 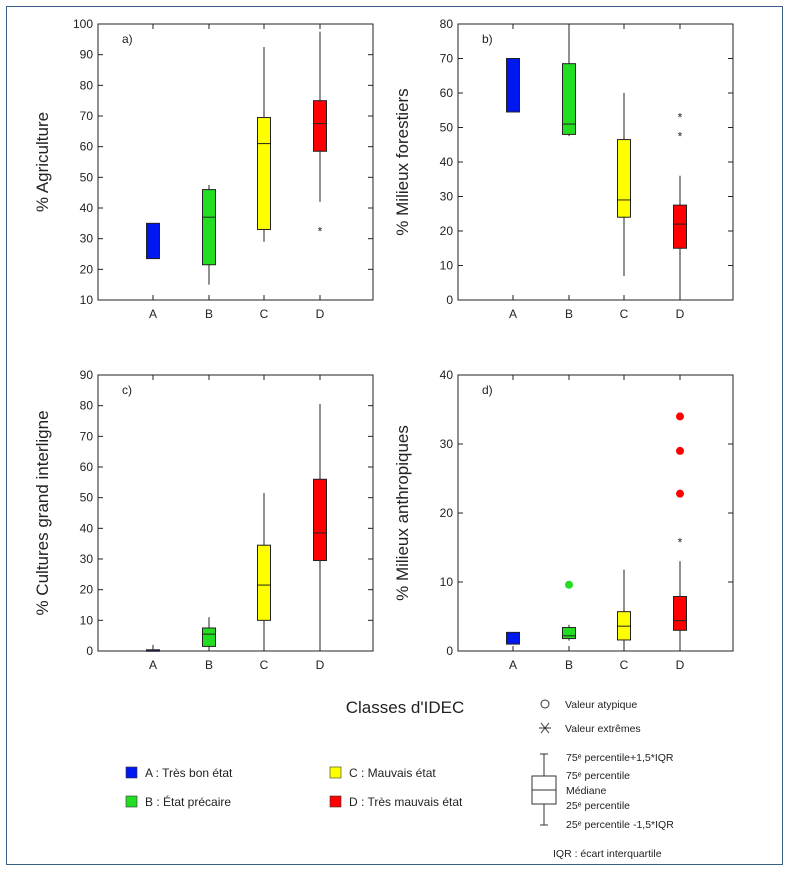 I want to click on outlier-key-label: Valeur atypique, so click(x=601, y=705).